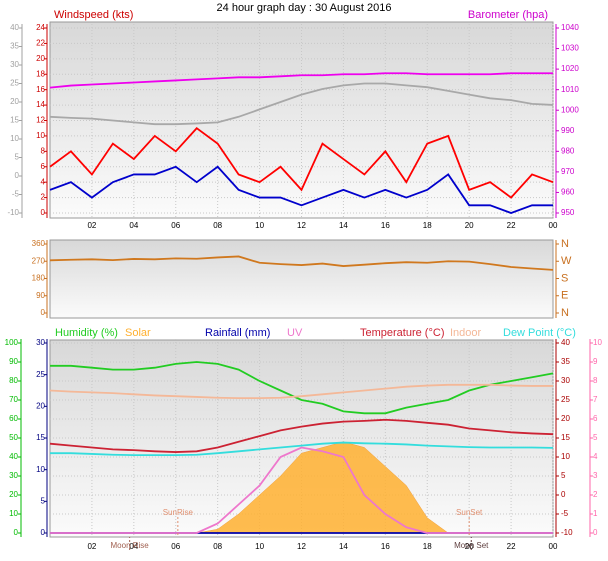  What do you see at coordinates (295, 333) in the screenshot?
I see `legend-entry: UV` at bounding box center [295, 333].